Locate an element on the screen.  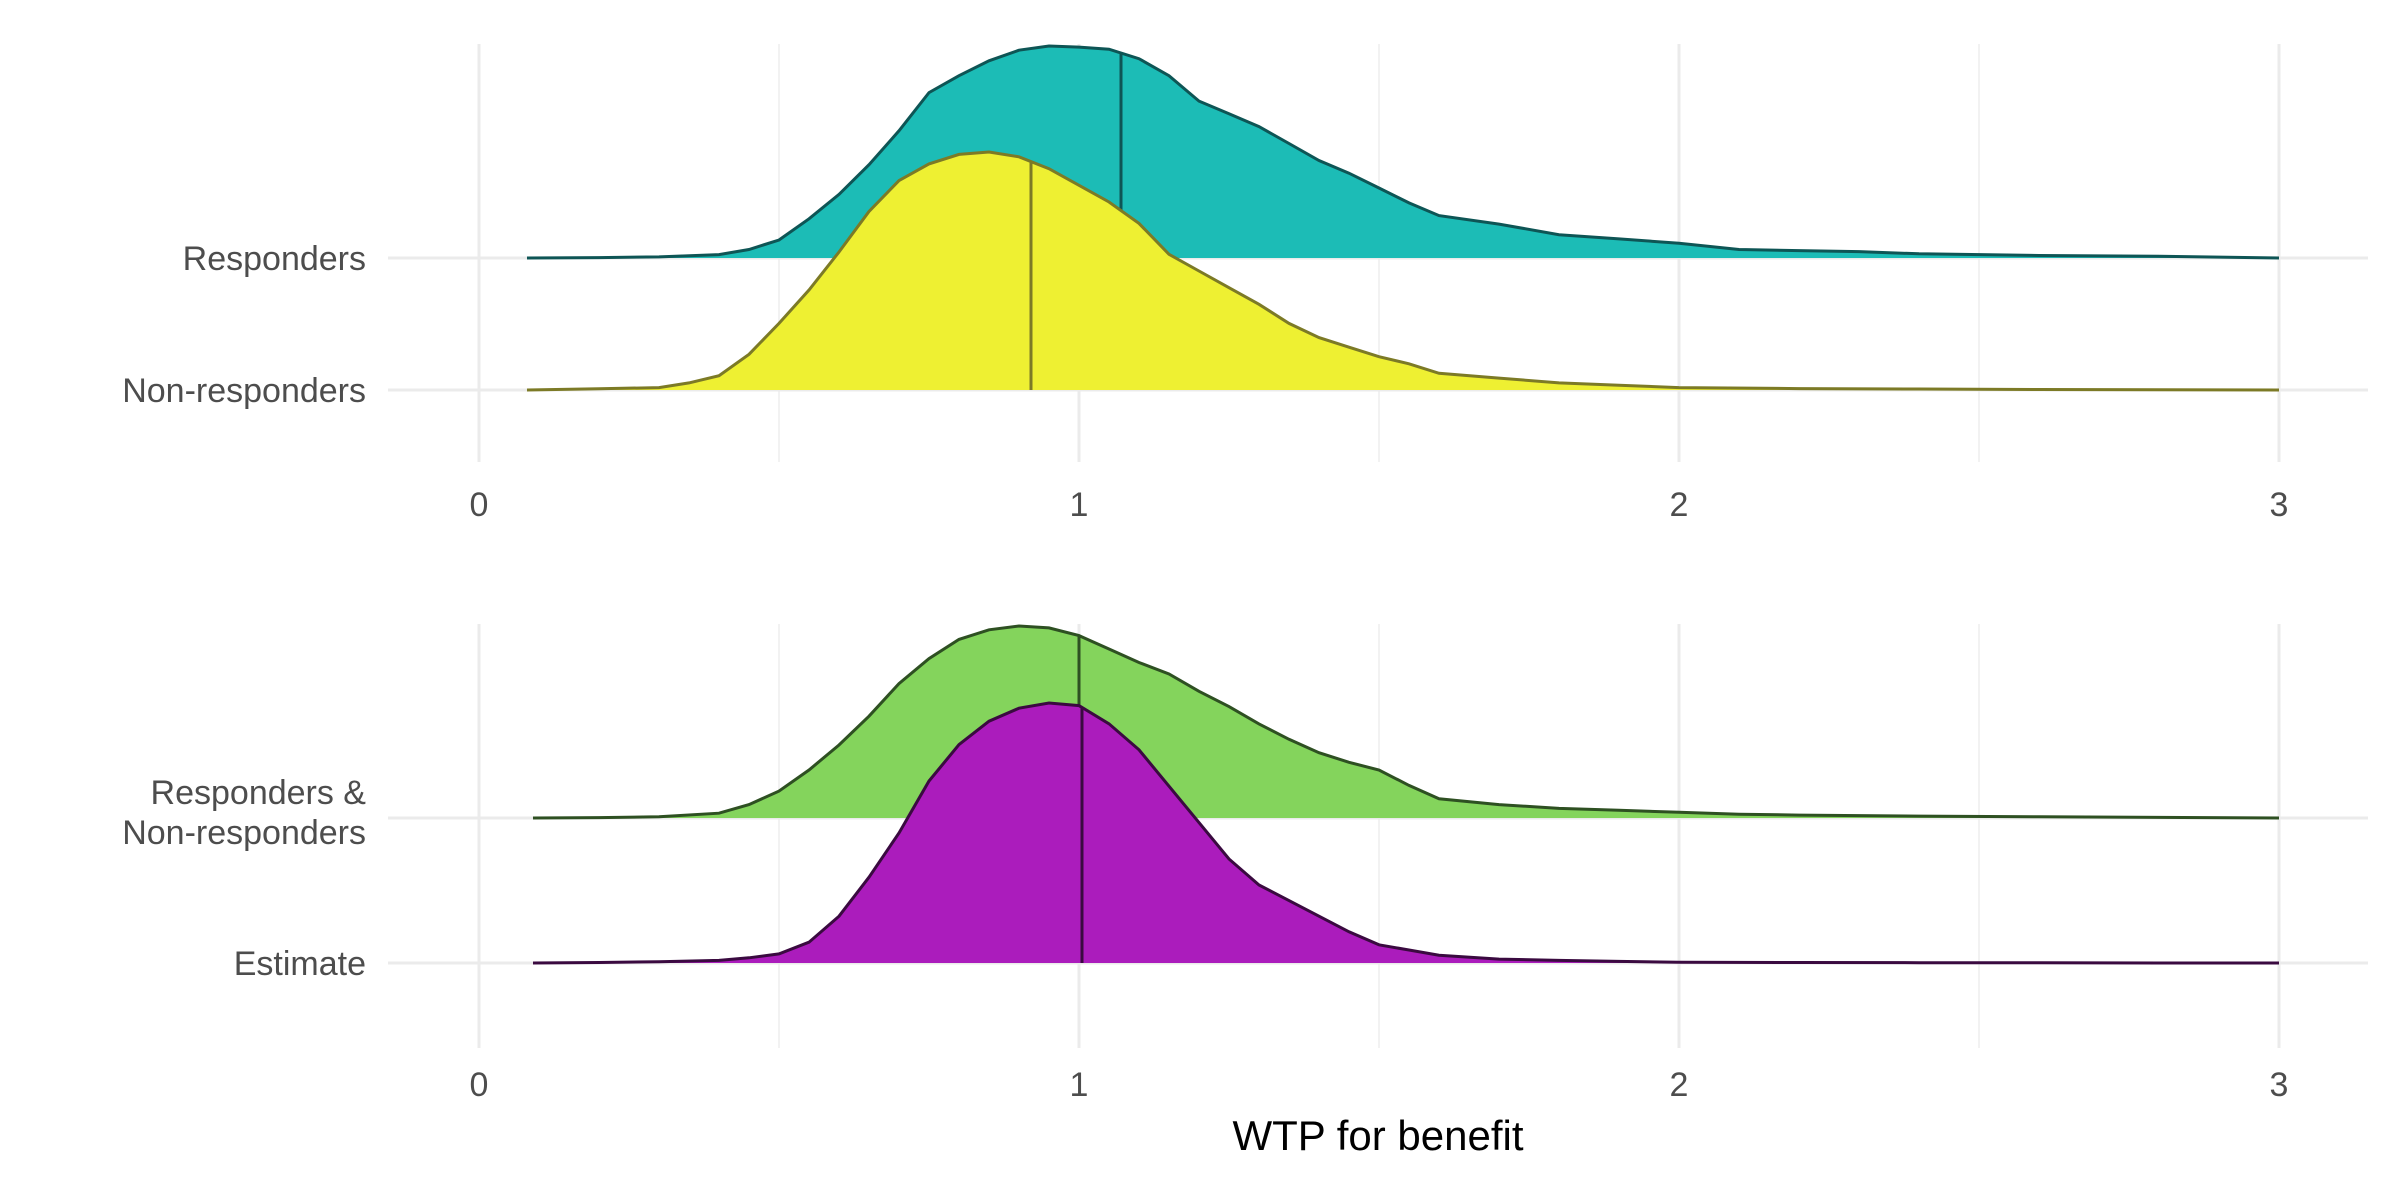
x-axis-title: WTP for benefit is located at coordinates (1377, 1135).